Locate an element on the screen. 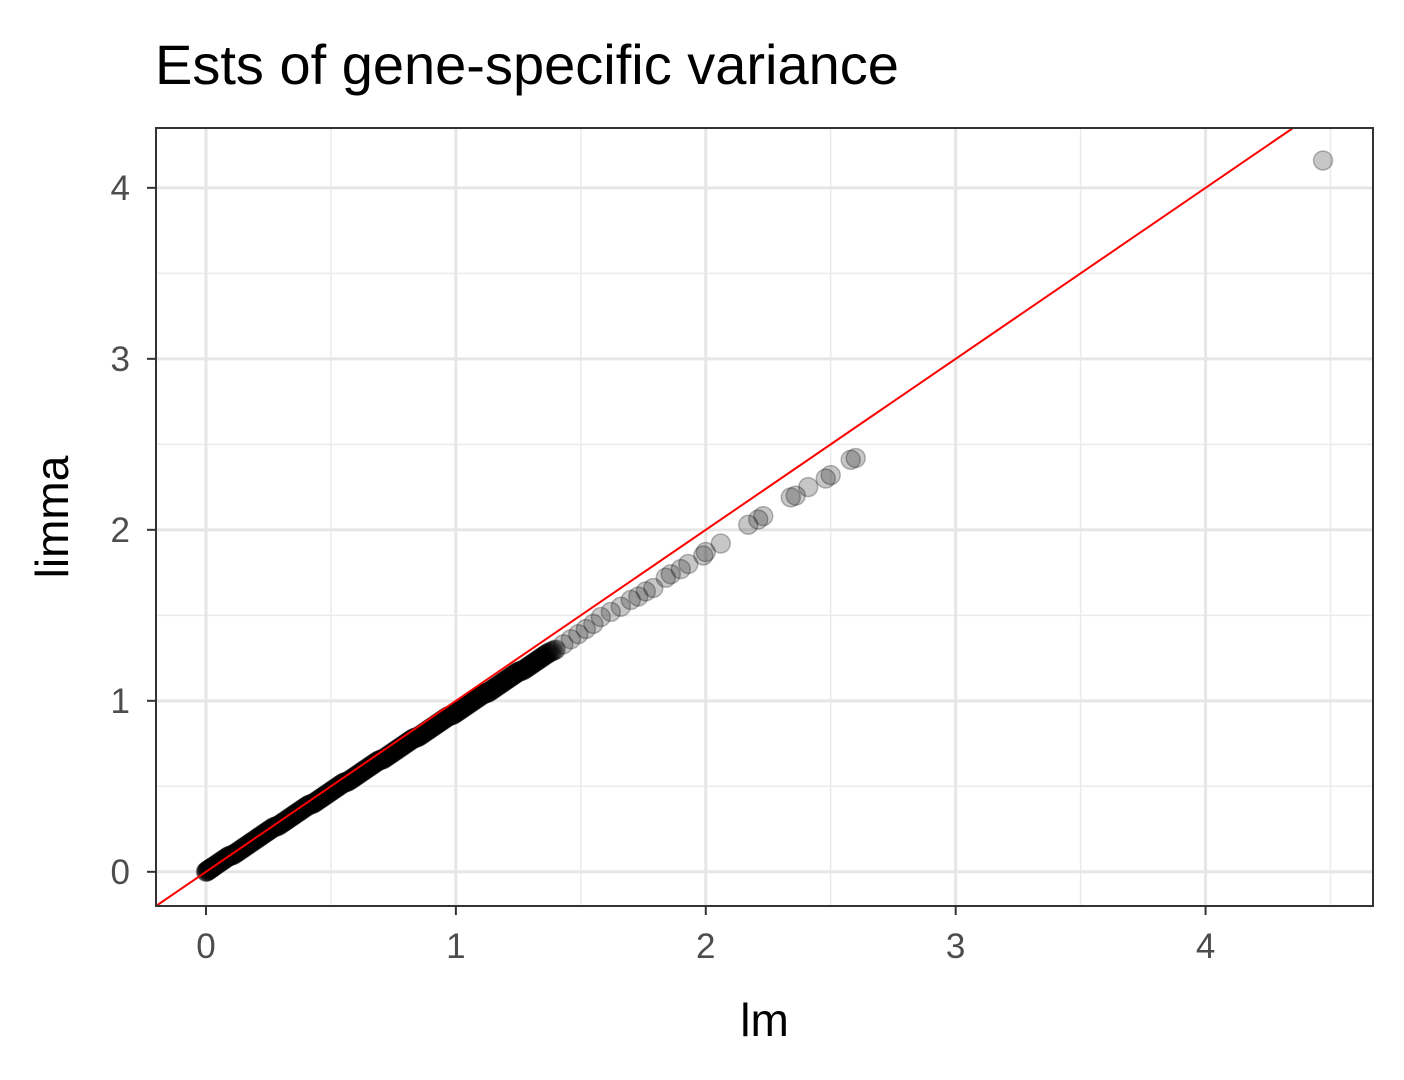 This screenshot has height=1080, width=1404. x-tick-label: 4 is located at coordinates (1205, 946).